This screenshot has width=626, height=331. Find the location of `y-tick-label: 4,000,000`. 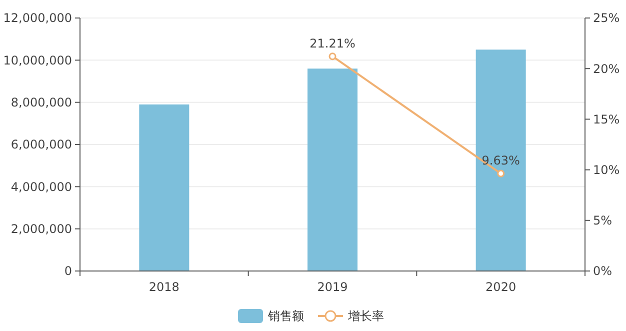

y-tick-label: 4,000,000 is located at coordinates (41, 187).